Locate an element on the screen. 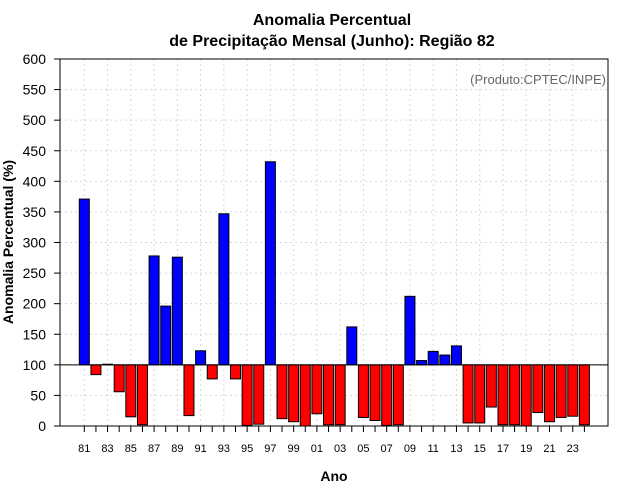  y-axis: 0 50 100 150 200 250 300 350 400 450 500 550 600 is located at coordinates (41, 242).